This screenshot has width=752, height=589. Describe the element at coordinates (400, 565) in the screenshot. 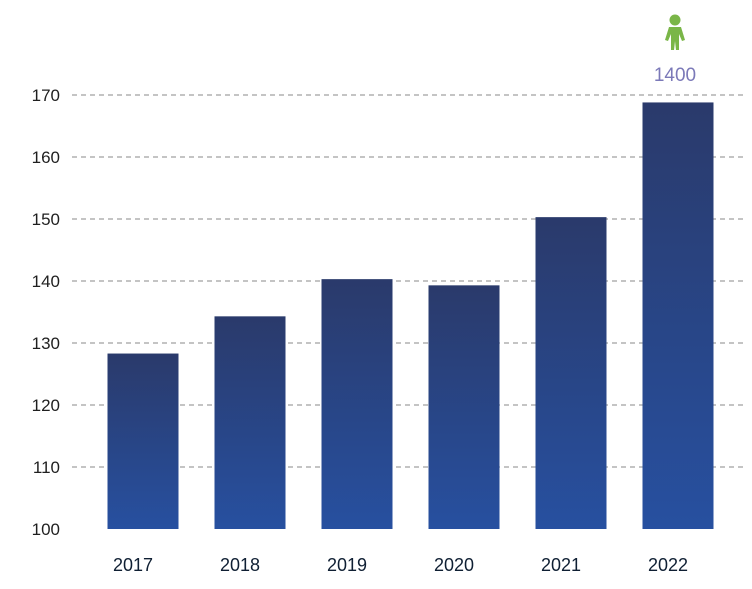

I see `x-axis: 2017 2018 2019 2020 2021 2022` at that location.